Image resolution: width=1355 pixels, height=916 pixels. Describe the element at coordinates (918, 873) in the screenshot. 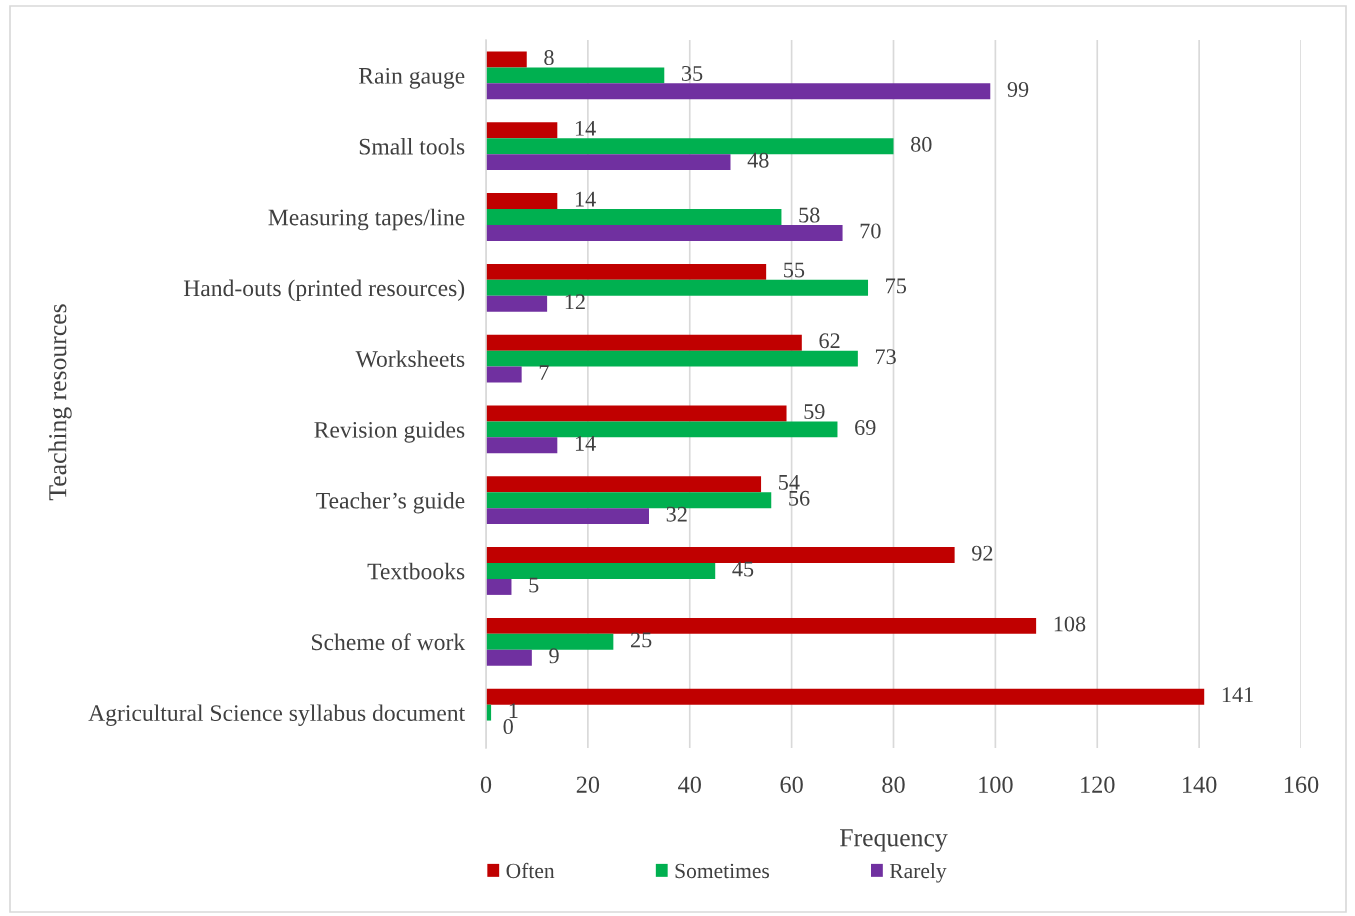

I see `legend-label: Rarely` at that location.